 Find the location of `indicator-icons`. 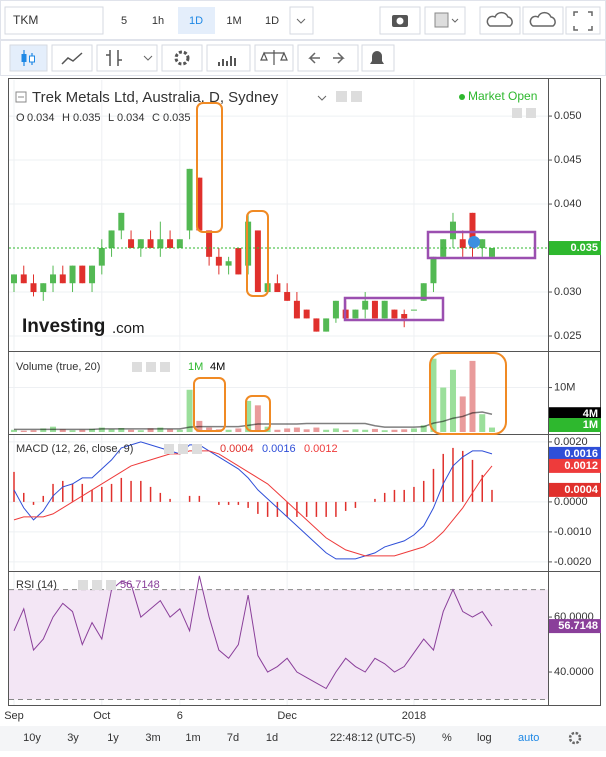

indicator-icons is located at coordinates (140, 476).